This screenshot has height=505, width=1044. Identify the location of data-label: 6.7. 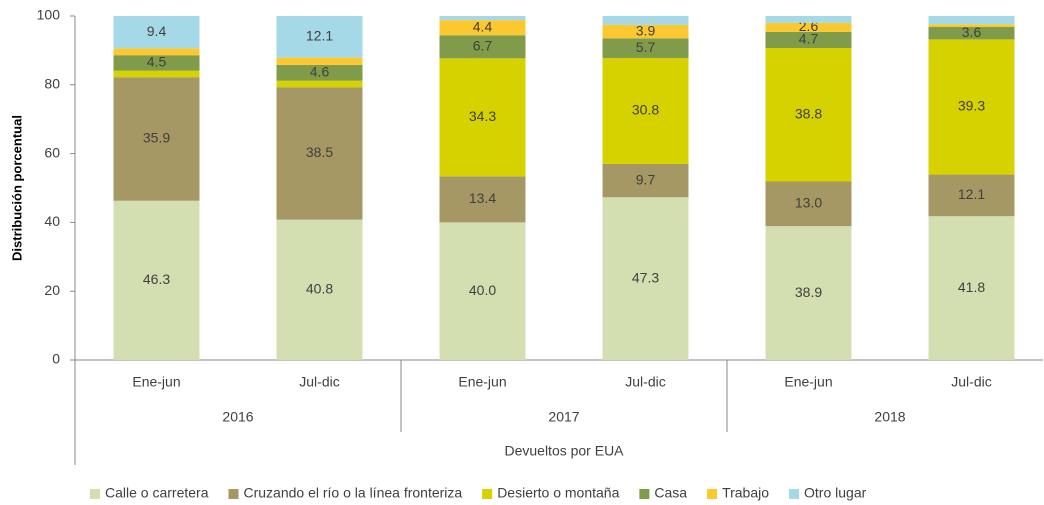
(483, 45).